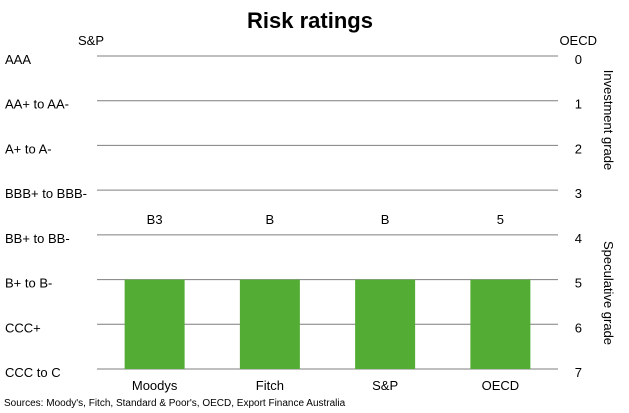 Image resolution: width=629 pixels, height=413 pixels. I want to click on right-tick-labels: 0 1 2 3 4 5 6 7, so click(578, 216).